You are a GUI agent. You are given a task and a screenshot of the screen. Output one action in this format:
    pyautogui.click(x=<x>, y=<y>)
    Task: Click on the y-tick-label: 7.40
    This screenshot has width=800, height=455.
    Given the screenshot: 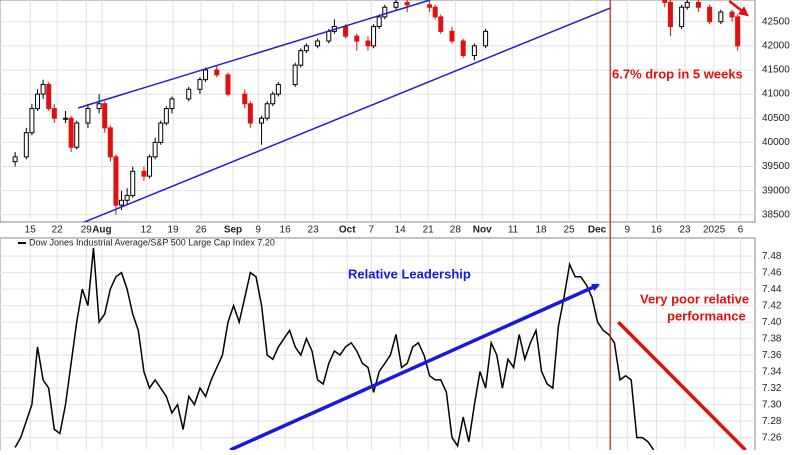 What is the action you would take?
    pyautogui.click(x=772, y=322)
    